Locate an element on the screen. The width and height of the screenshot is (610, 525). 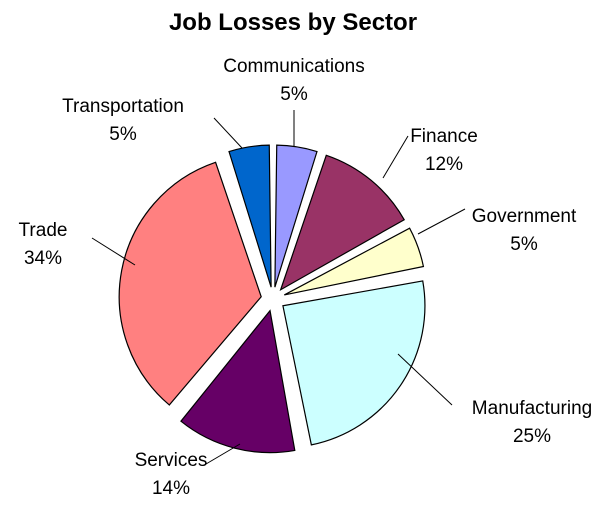
pie-slice-trade is located at coordinates (190, 283).